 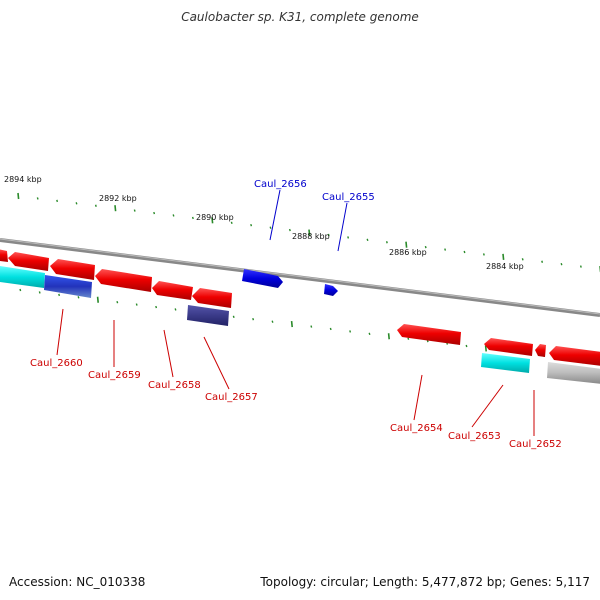 I want to click on gene-label: Caul_2657, so click(x=231, y=397).